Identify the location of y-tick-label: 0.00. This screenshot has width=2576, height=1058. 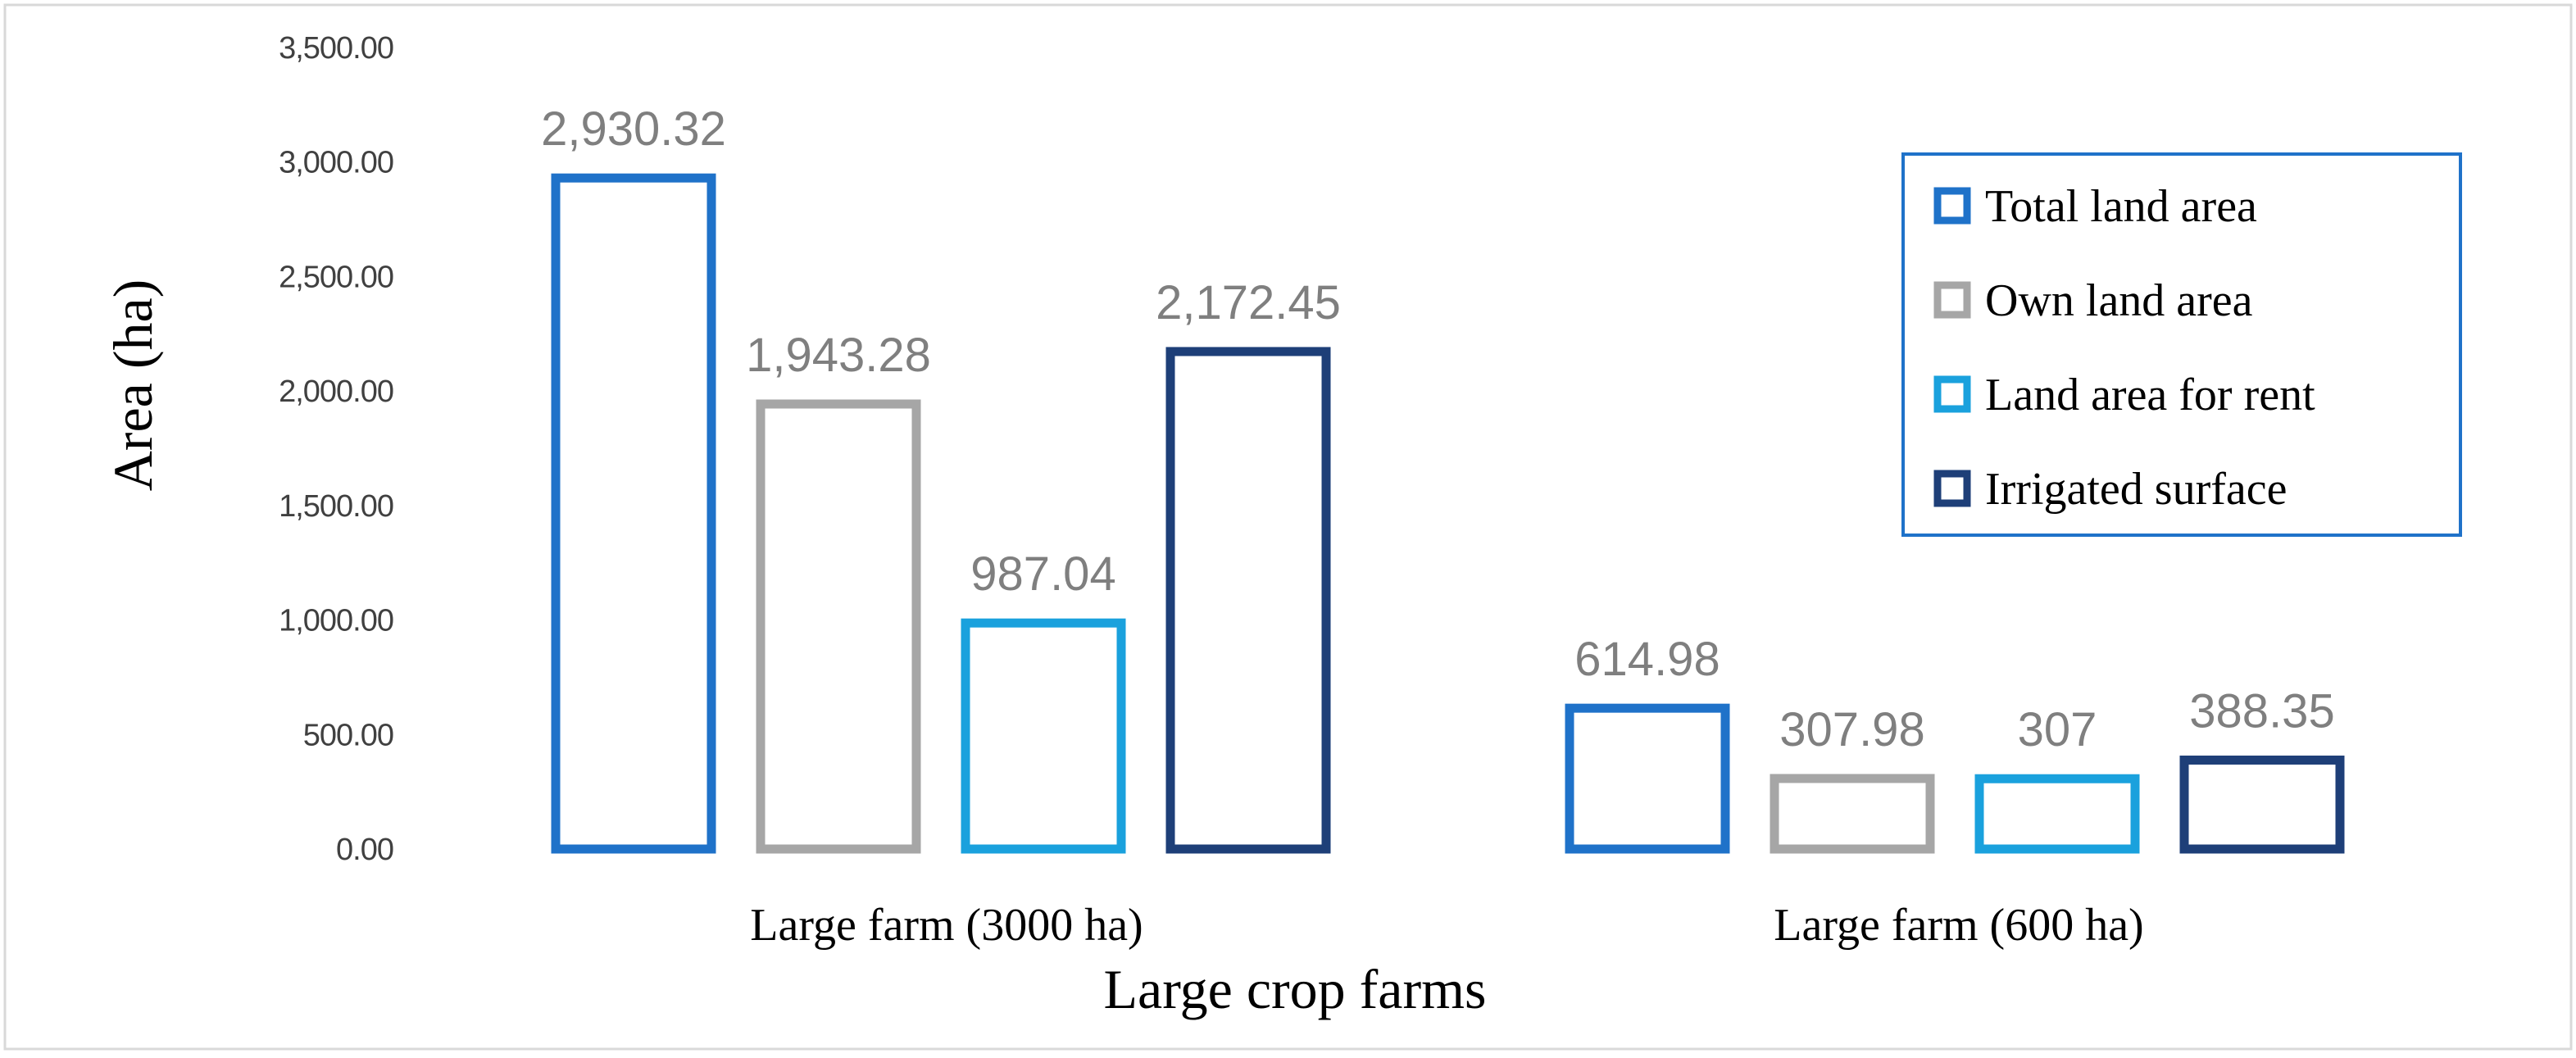
(364, 850).